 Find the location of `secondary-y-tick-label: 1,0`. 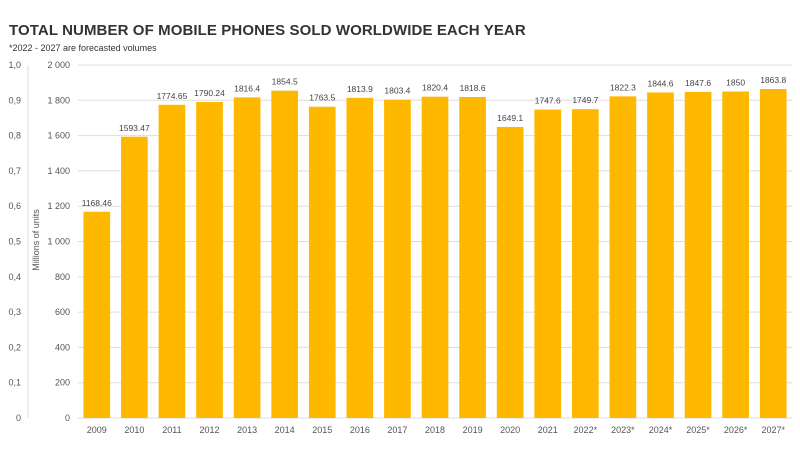

secondary-y-tick-label: 1,0 is located at coordinates (14, 65).